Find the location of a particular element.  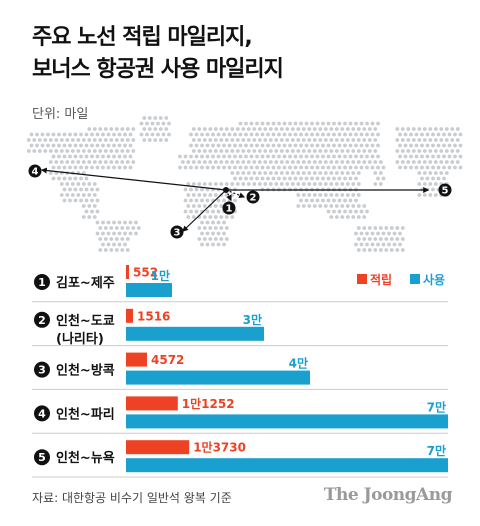

map-marker-number: 1 is located at coordinates (229, 209).